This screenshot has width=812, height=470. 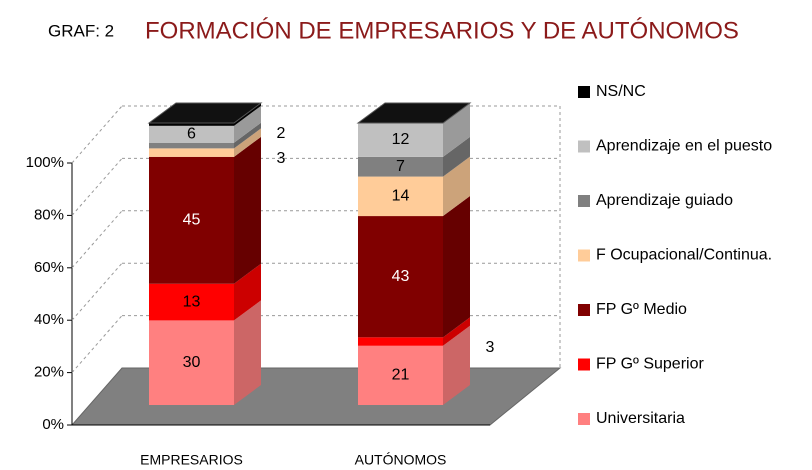 What do you see at coordinates (81, 30) in the screenshot?
I see `chart-label: GRAF: 2` at bounding box center [81, 30].